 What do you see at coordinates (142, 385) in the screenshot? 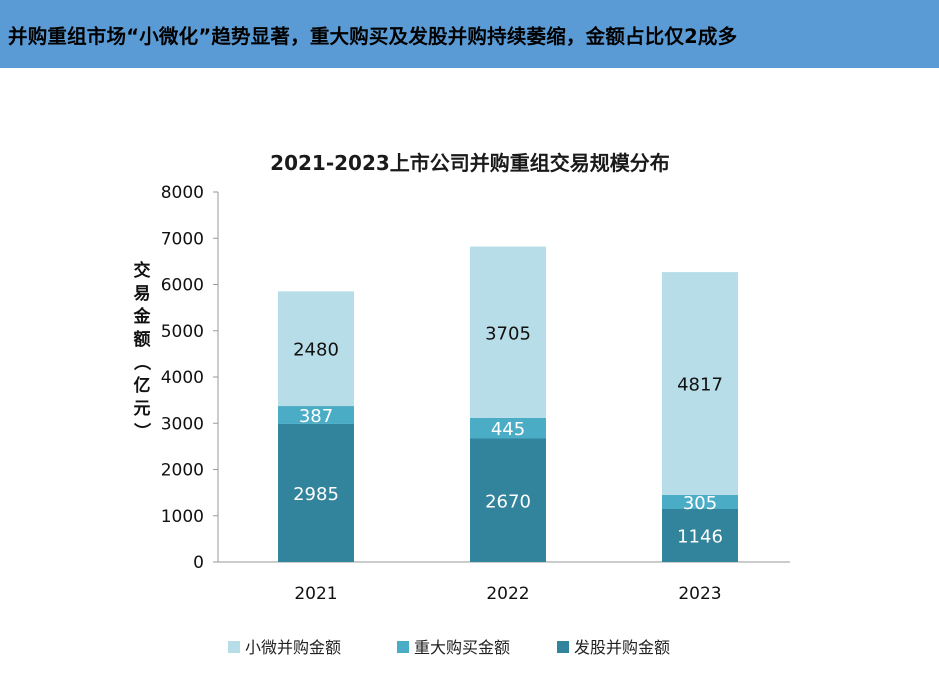
I see `y-axis-label-char: 亿` at bounding box center [142, 385].